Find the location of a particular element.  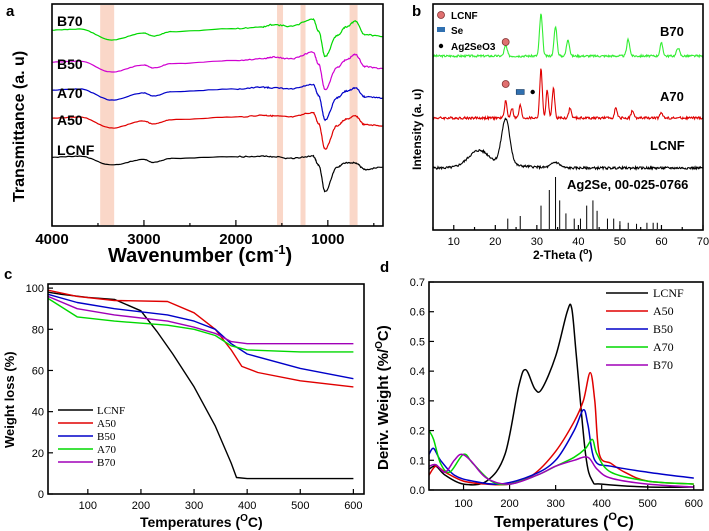

se-marker is located at coordinates (520, 92).